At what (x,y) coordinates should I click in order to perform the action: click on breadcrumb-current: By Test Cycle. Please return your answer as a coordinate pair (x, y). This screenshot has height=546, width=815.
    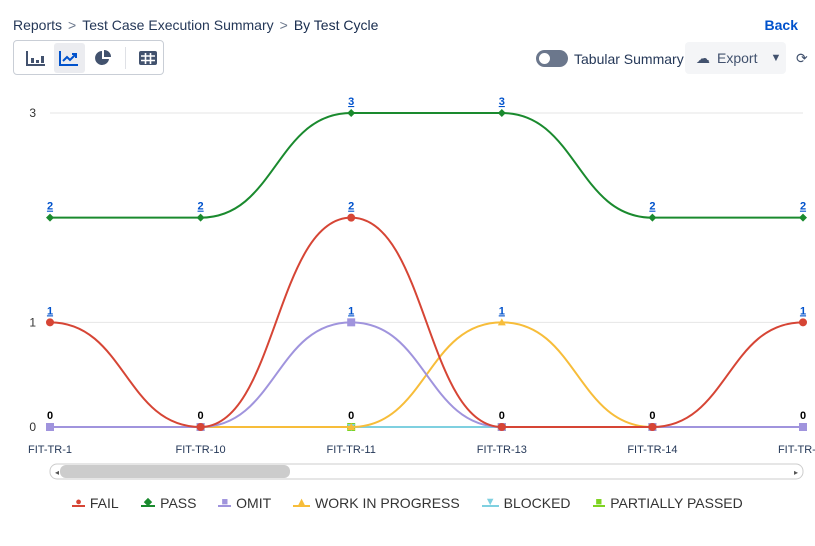
    Looking at the image, I should click on (336, 25).